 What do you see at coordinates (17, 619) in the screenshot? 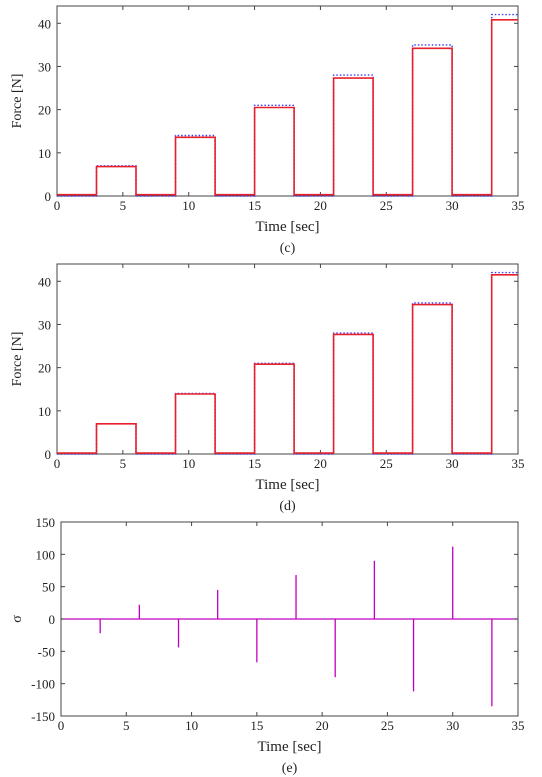
I see `y-axis-label: σ` at bounding box center [17, 619].